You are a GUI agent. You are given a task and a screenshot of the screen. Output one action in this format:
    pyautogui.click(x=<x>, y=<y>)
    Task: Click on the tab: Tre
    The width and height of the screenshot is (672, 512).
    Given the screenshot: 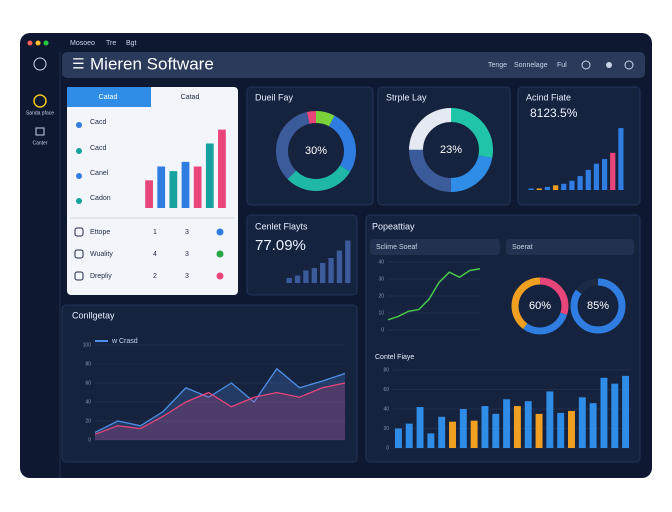 What is the action you would take?
    pyautogui.click(x=111, y=43)
    